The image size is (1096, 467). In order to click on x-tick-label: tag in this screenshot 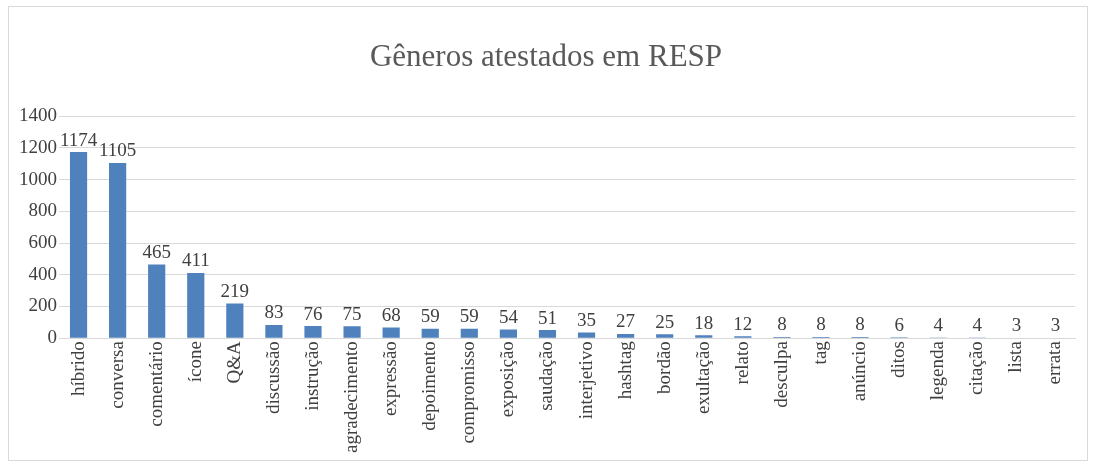, I will do `click(819, 352)`.